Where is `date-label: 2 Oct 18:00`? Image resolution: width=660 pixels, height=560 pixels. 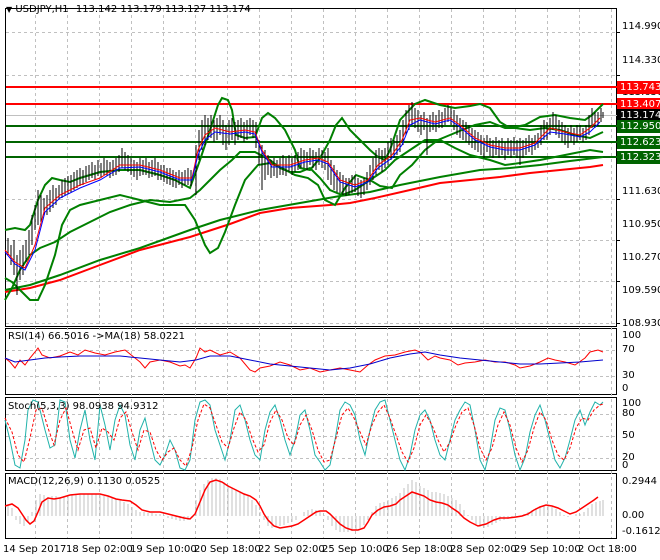 date-label: 2 Oct 18:00 is located at coordinates (607, 549).